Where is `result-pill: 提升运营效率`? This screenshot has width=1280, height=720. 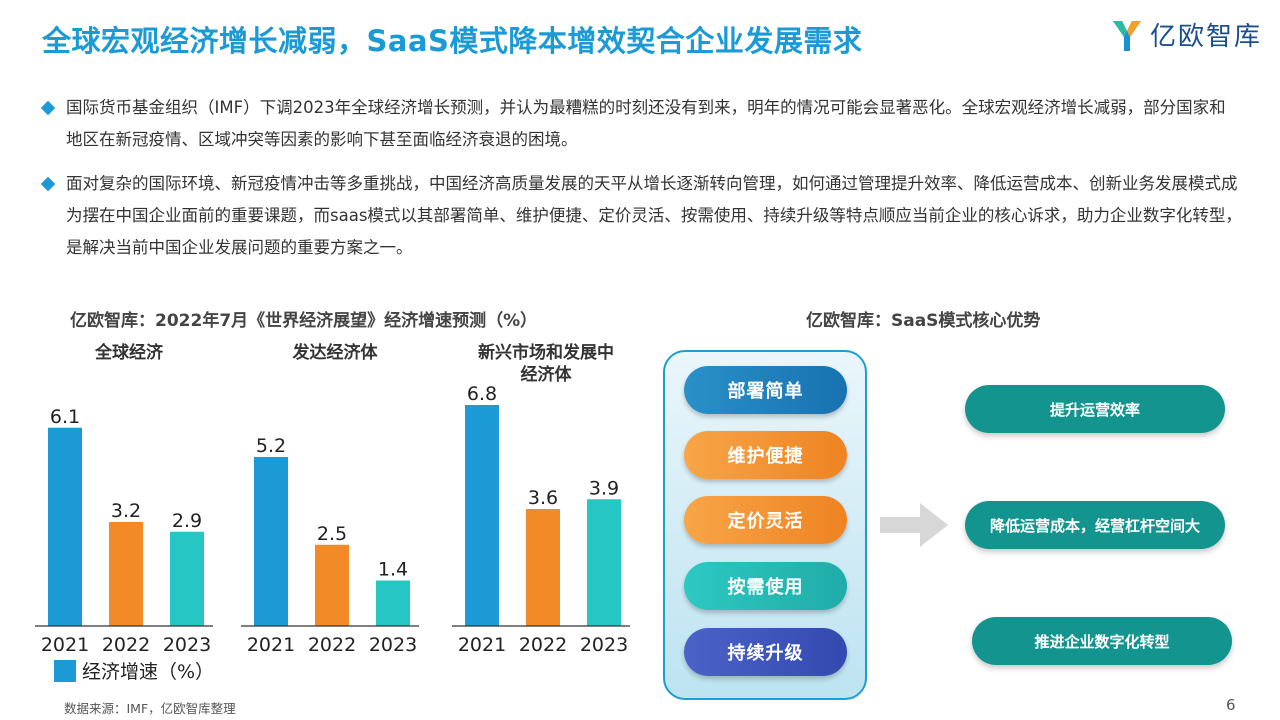
result-pill: 提升运营效率 is located at coordinates (1095, 409).